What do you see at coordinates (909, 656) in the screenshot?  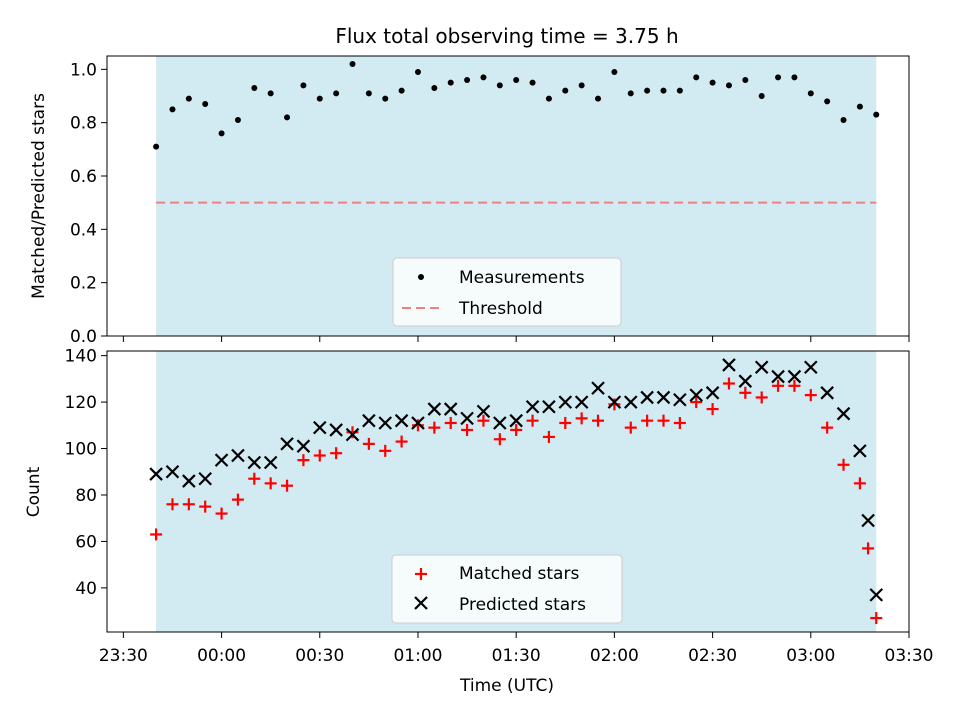 I see `x-tick-label: 03:30` at bounding box center [909, 656].